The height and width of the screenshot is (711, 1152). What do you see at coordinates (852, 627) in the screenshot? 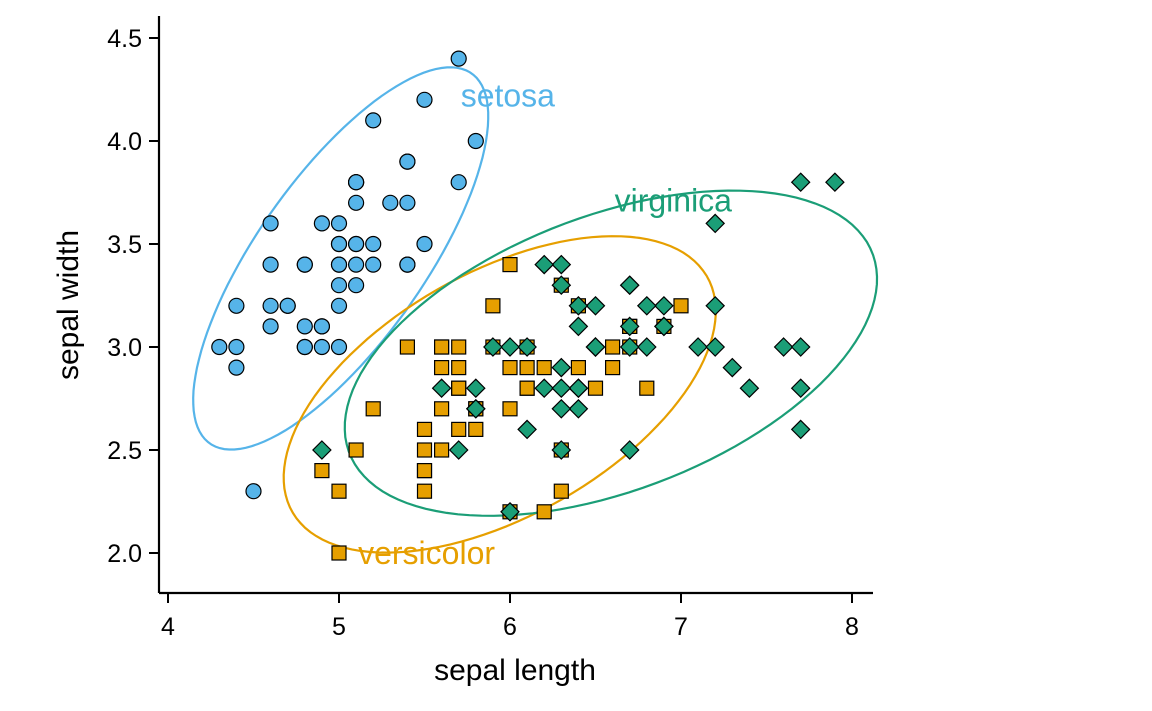
I see `x-tick-label: 8` at bounding box center [852, 627].